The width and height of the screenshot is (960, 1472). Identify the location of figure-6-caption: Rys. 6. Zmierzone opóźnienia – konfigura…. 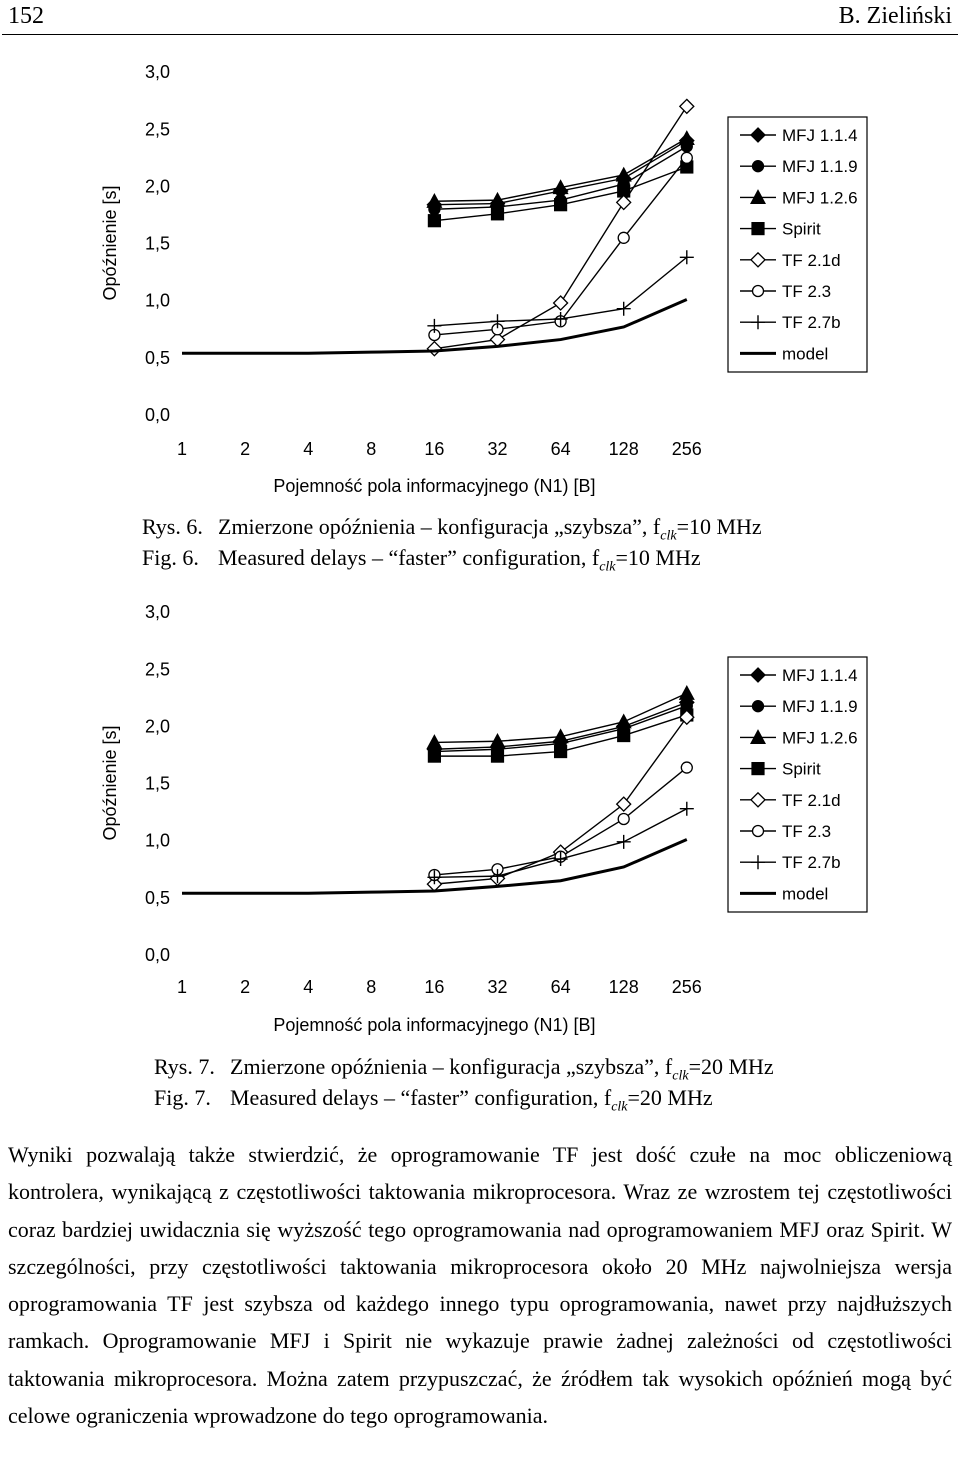
(452, 544).